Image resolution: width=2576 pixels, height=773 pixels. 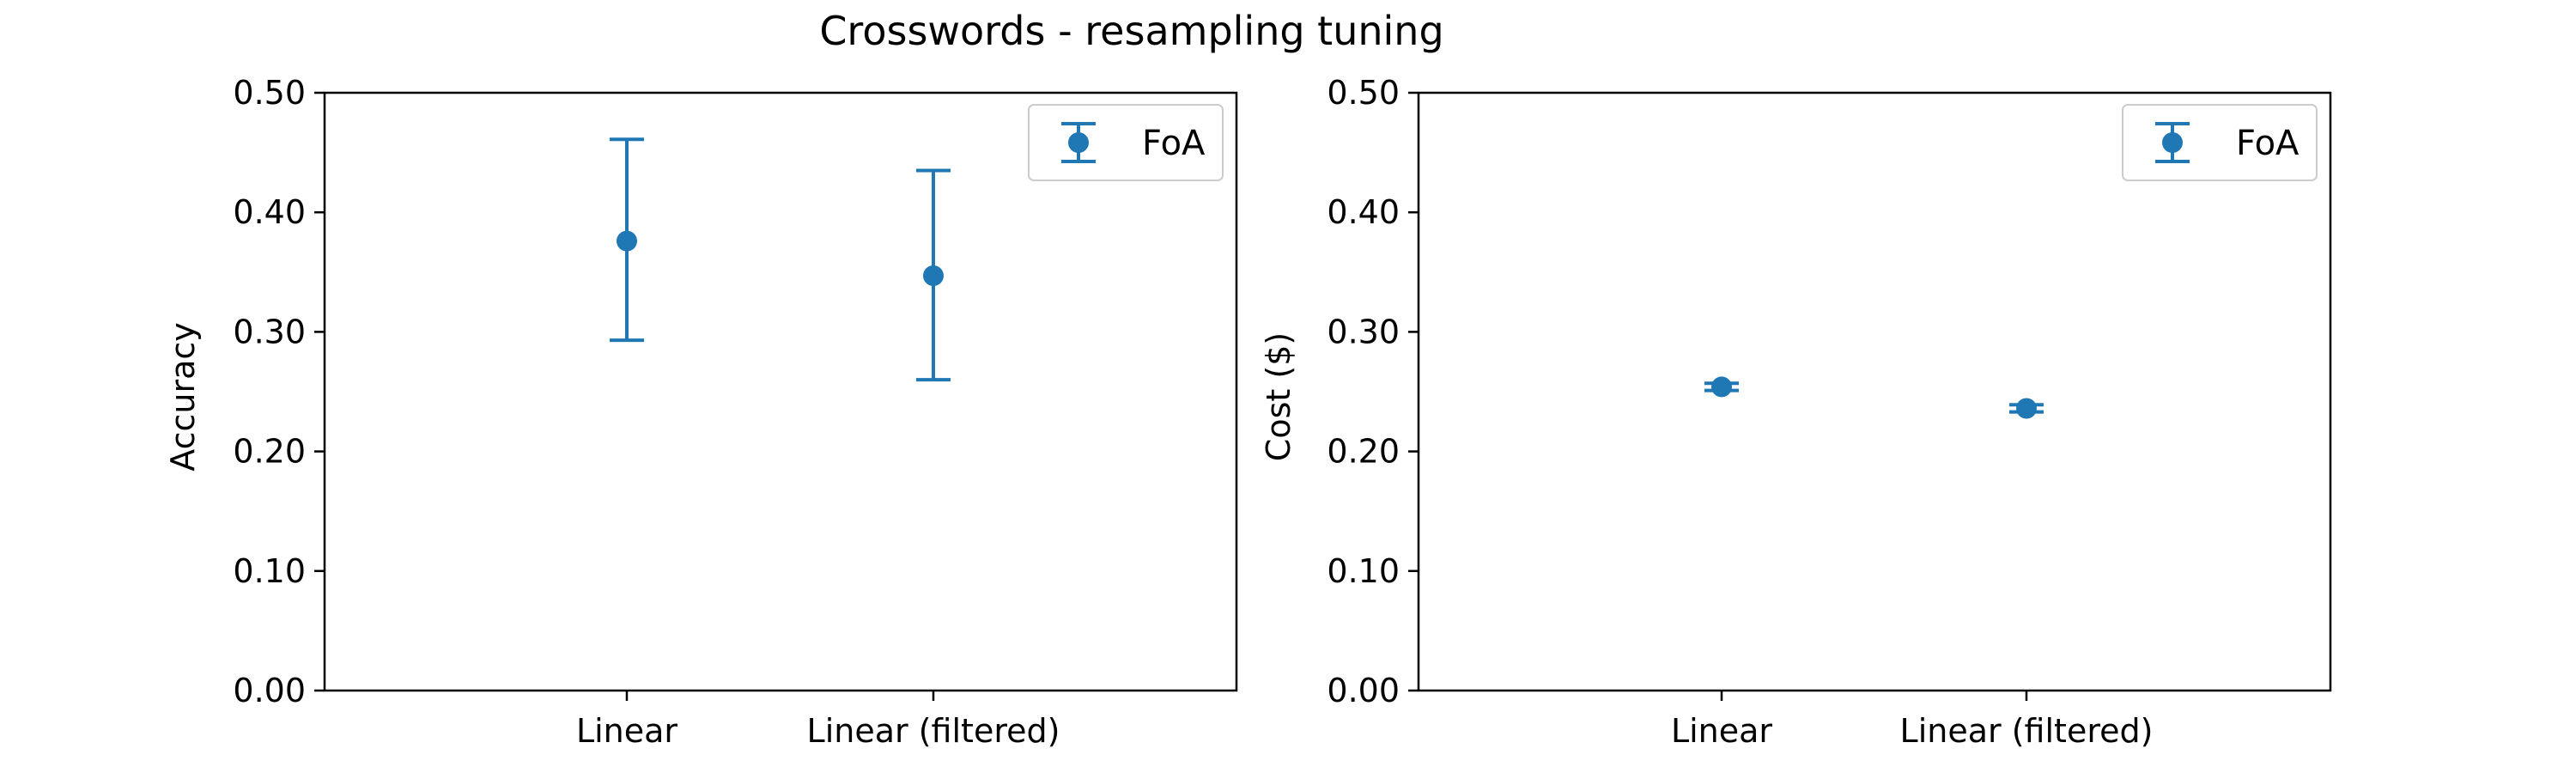 I want to click on figure-title: Crosswords - resampling tuning, so click(x=1131, y=31).